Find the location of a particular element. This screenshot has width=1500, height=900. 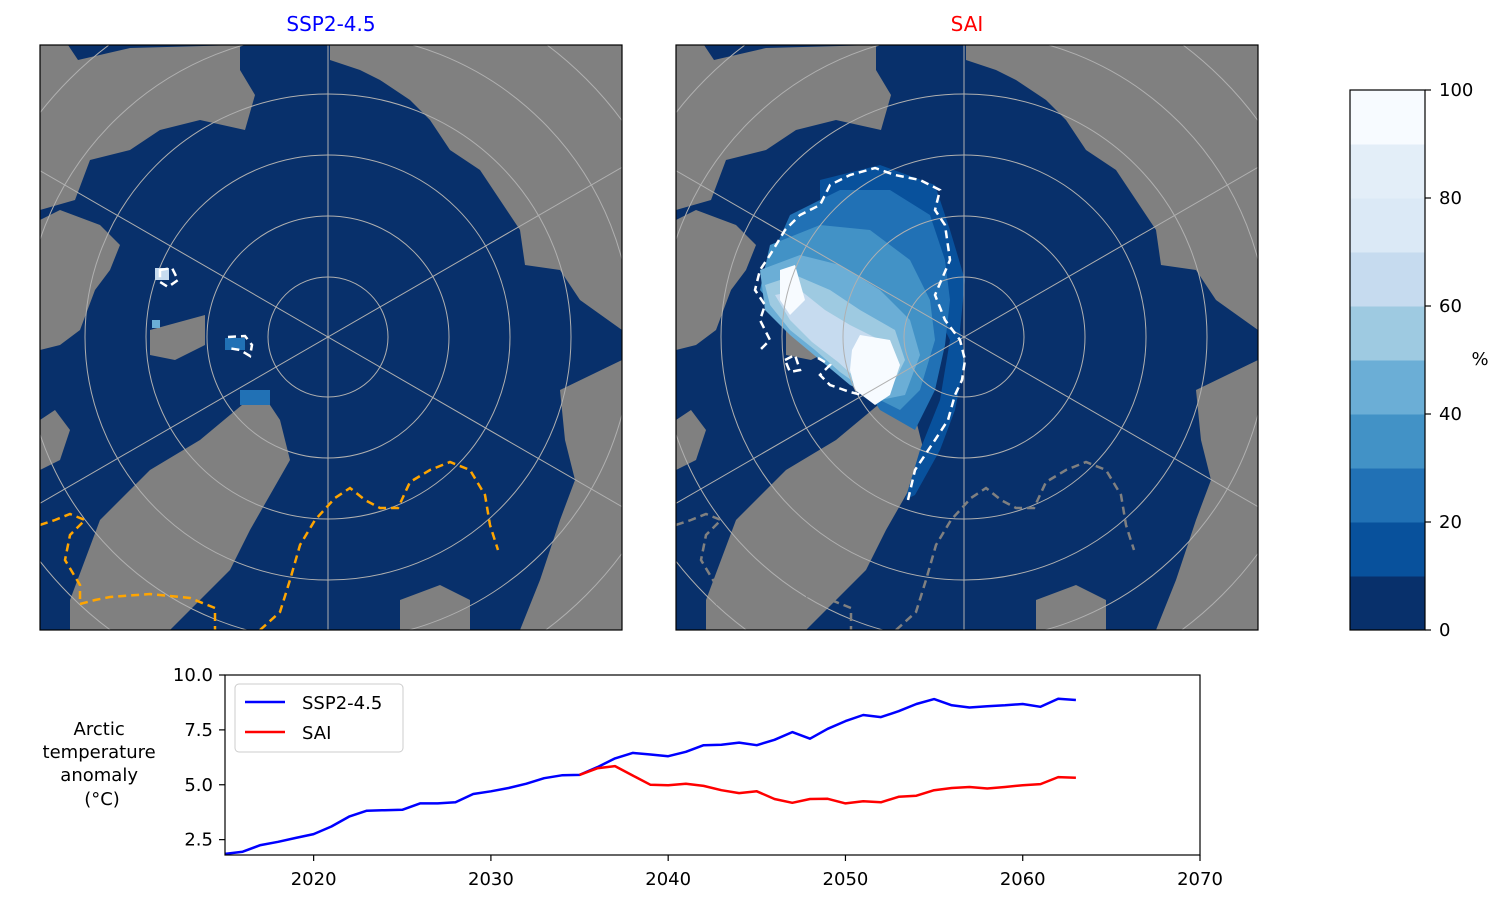

colorbar-tick-label: 20 is located at coordinates (1450, 522).